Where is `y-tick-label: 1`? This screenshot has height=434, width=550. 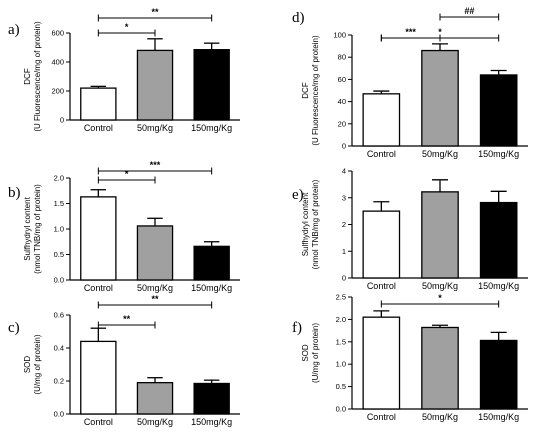
y-tick-label: 1 is located at coordinates (344, 251).